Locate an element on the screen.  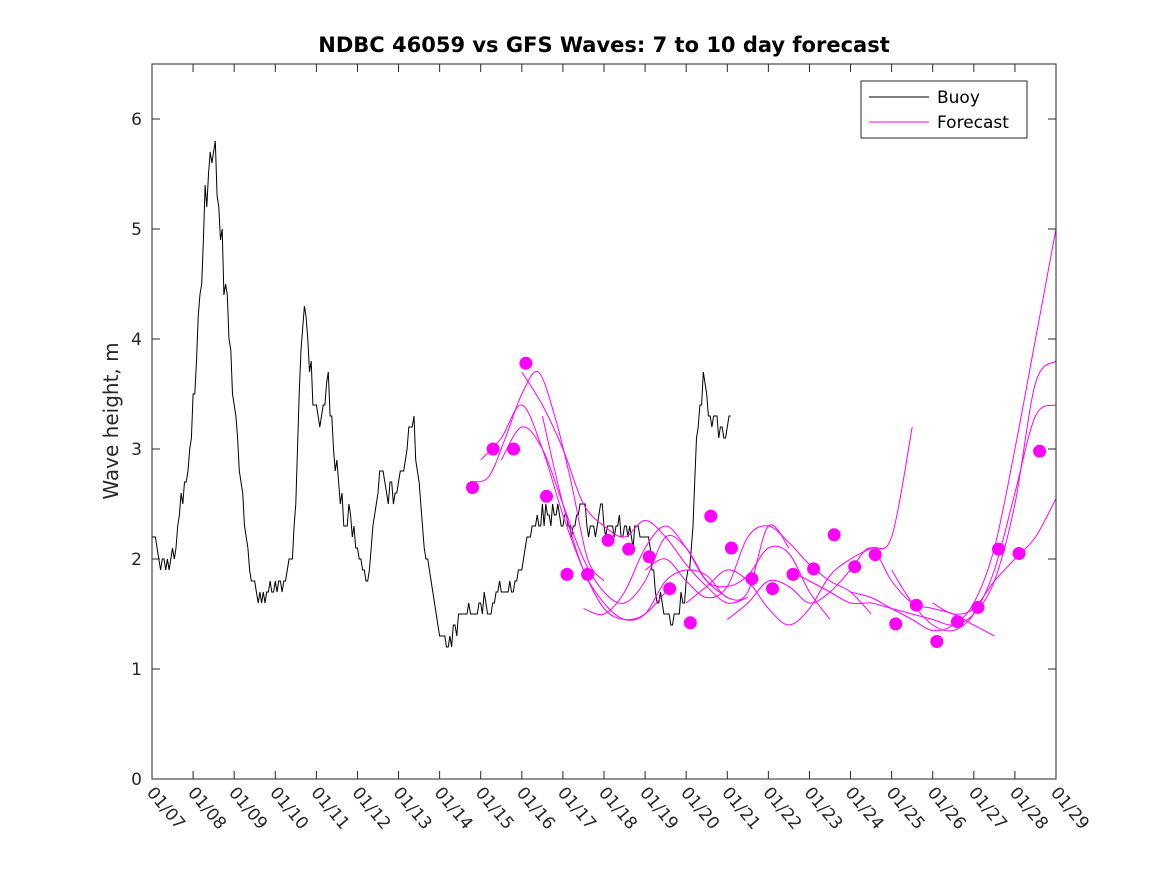
y-tick-label: 3 is located at coordinates (136, 450).